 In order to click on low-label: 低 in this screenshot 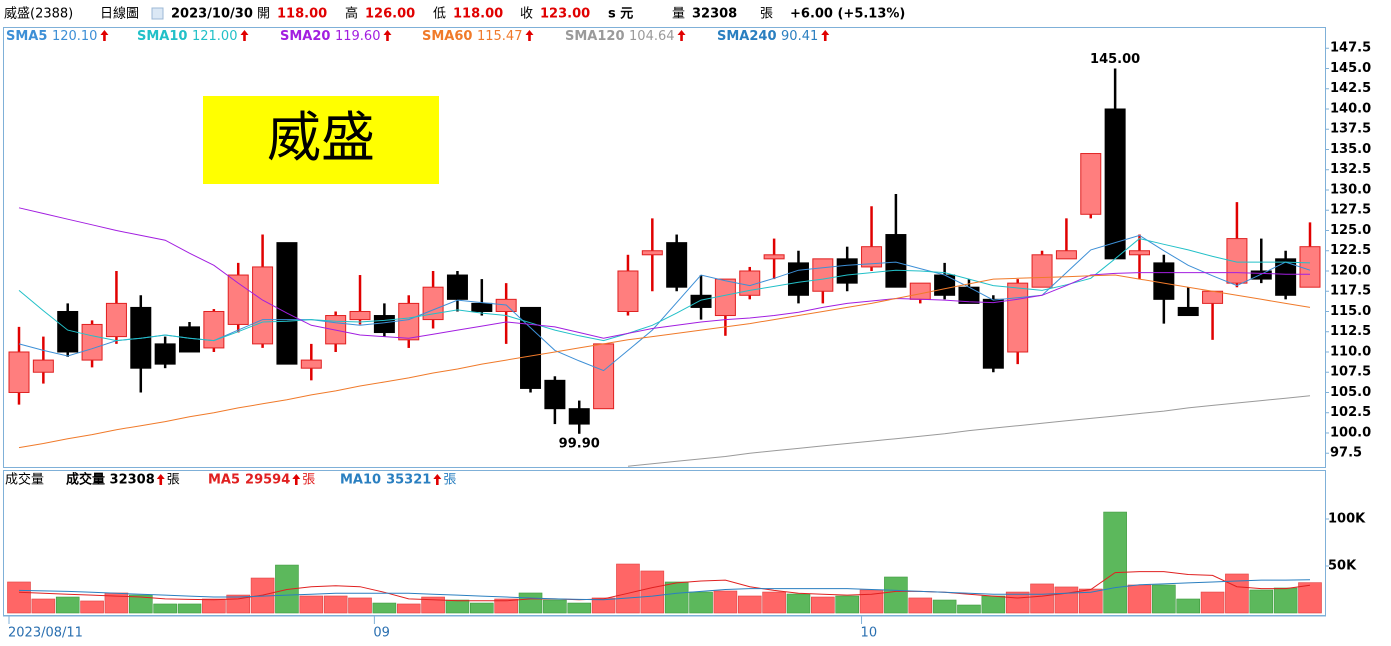, I will do `click(439, 14)`.